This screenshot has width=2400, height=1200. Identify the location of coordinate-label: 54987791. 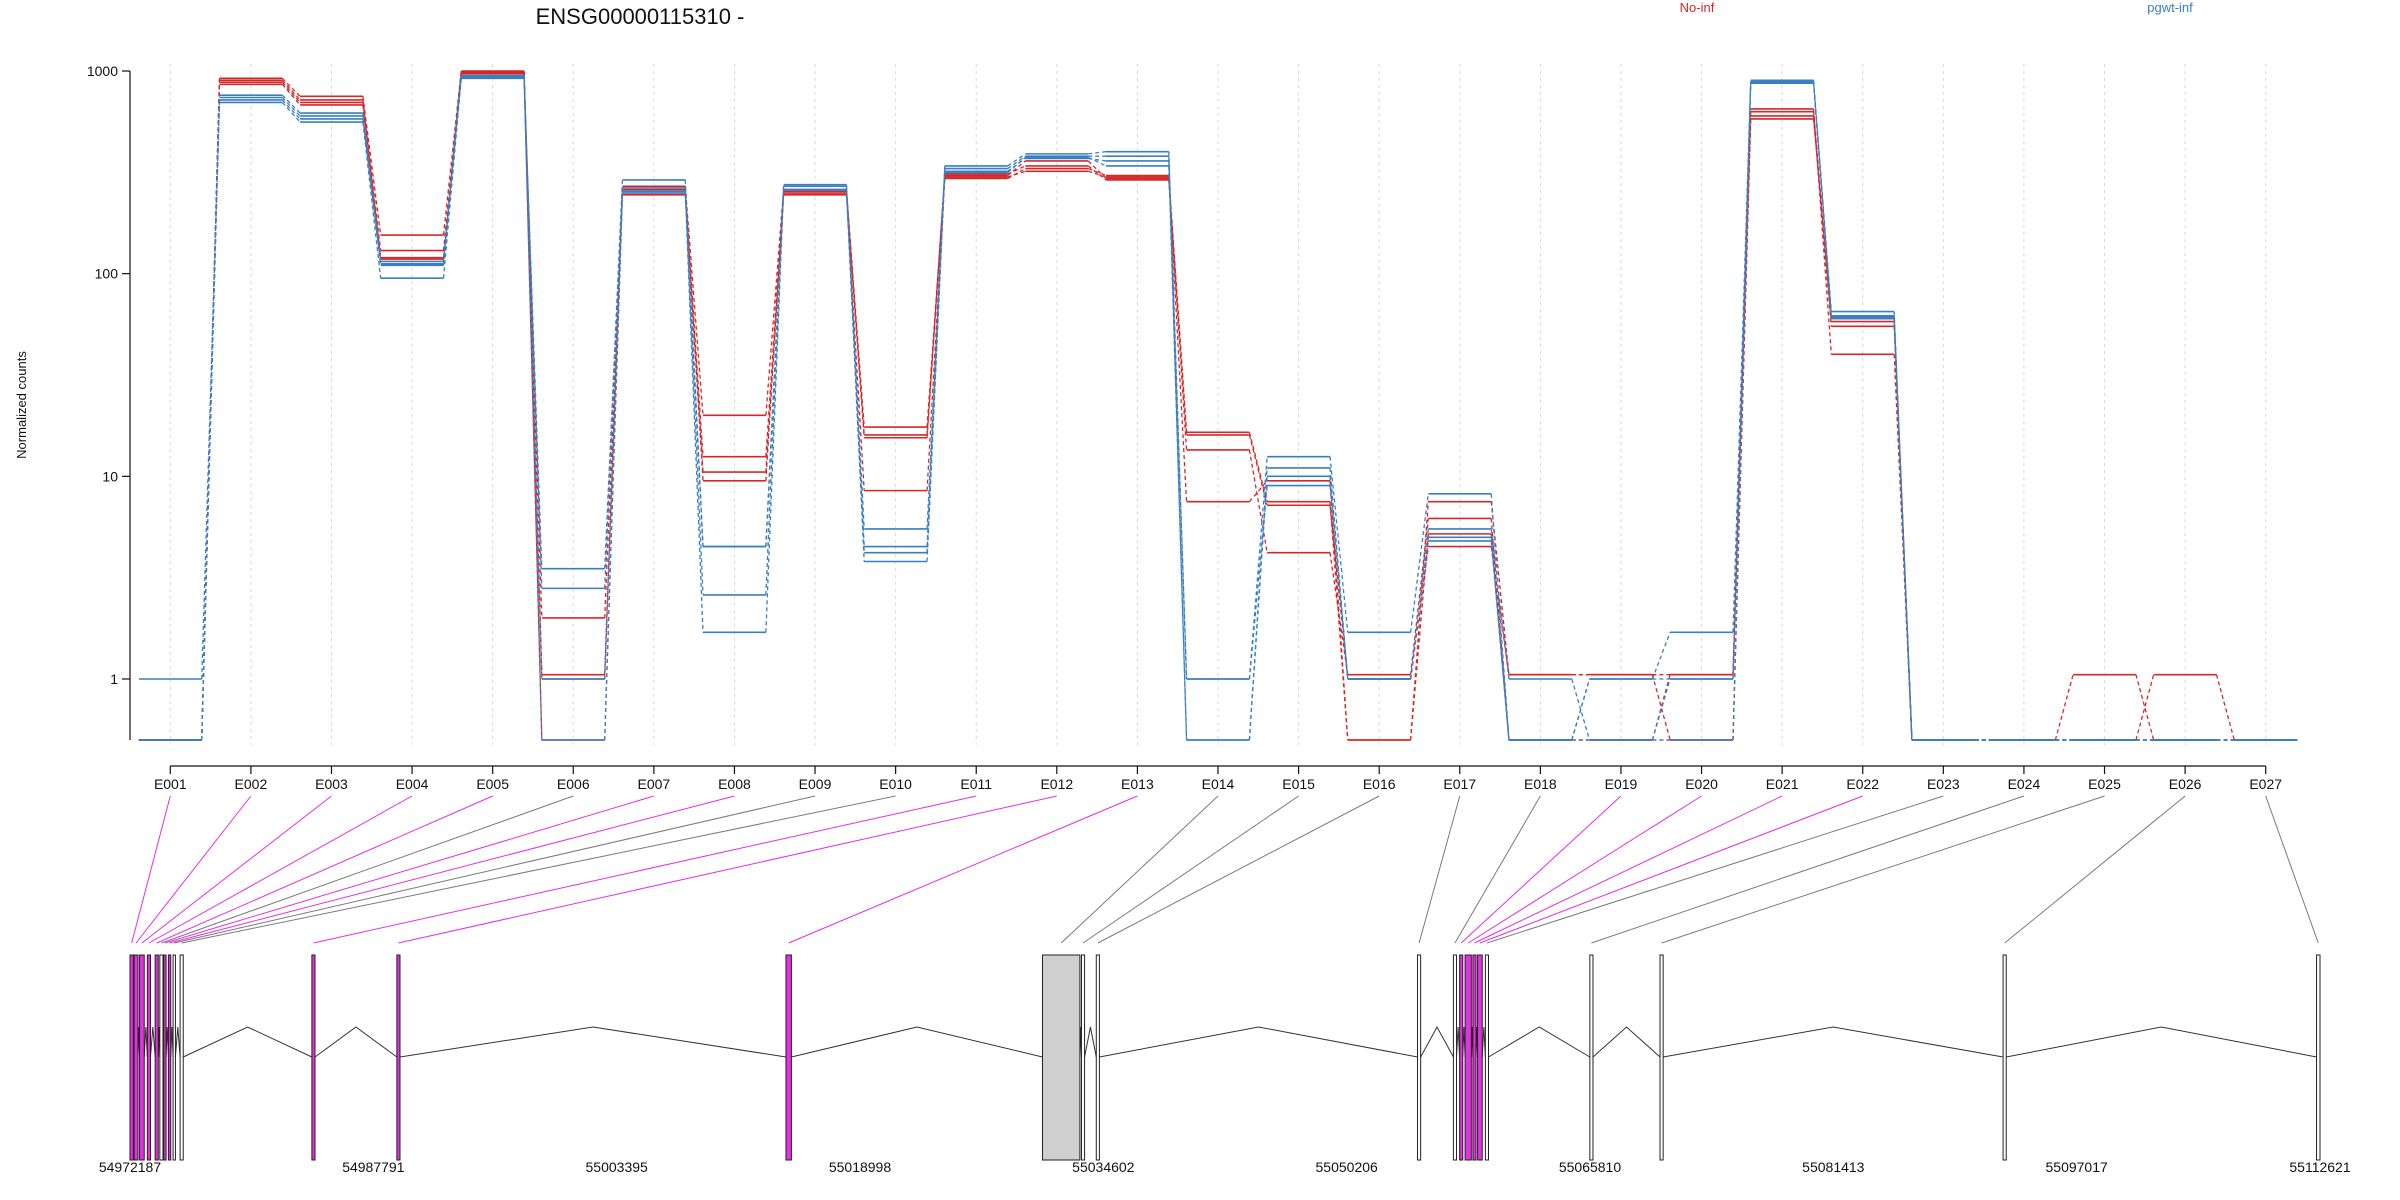
(373, 1167).